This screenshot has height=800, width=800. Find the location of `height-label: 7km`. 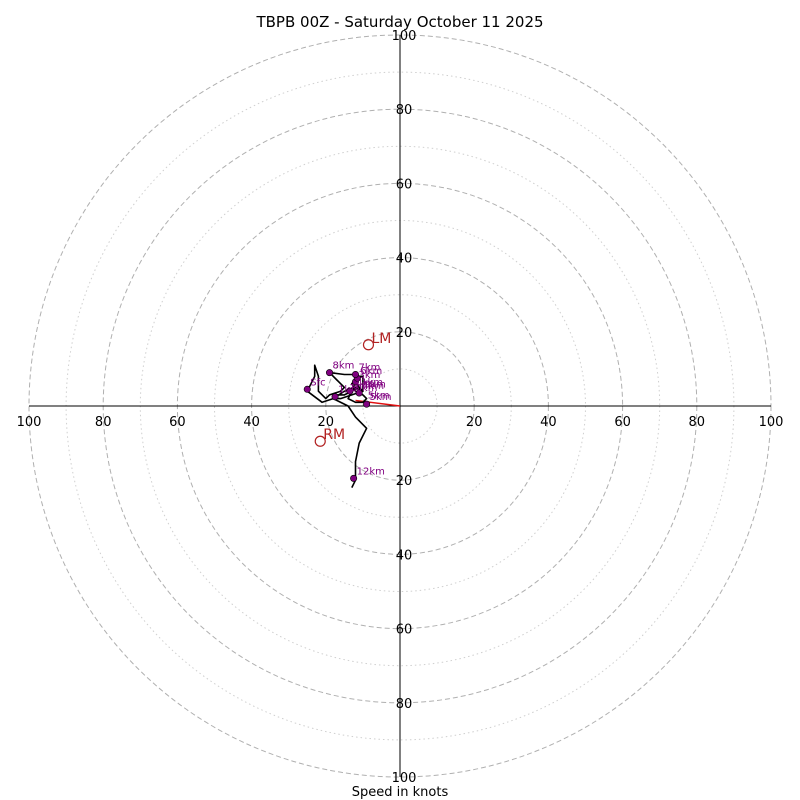

height-label: 7km is located at coordinates (369, 367).